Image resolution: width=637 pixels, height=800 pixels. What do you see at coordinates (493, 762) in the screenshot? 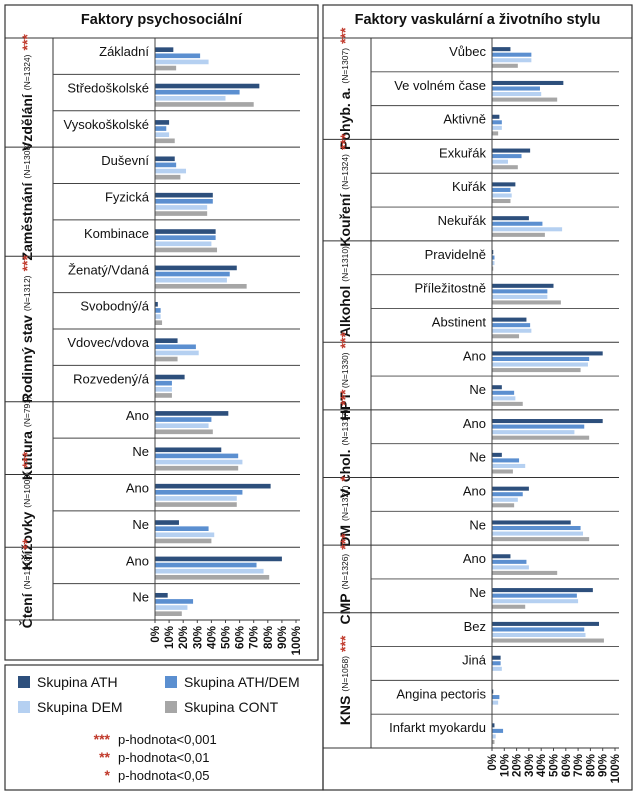
I see `x-tick-label-wrap: 0%` at bounding box center [493, 762].